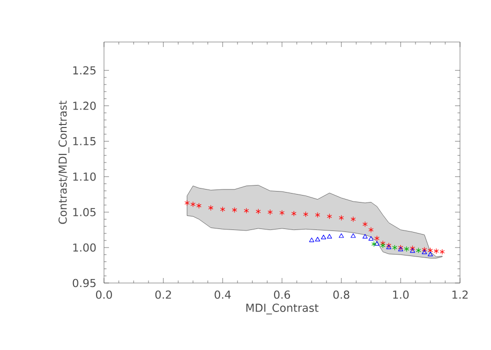 Image resolution: width=491 pixels, height=350 pixels. Describe the element at coordinates (282, 309) in the screenshot. I see `x-axis-title: MDI_Contrast` at that location.